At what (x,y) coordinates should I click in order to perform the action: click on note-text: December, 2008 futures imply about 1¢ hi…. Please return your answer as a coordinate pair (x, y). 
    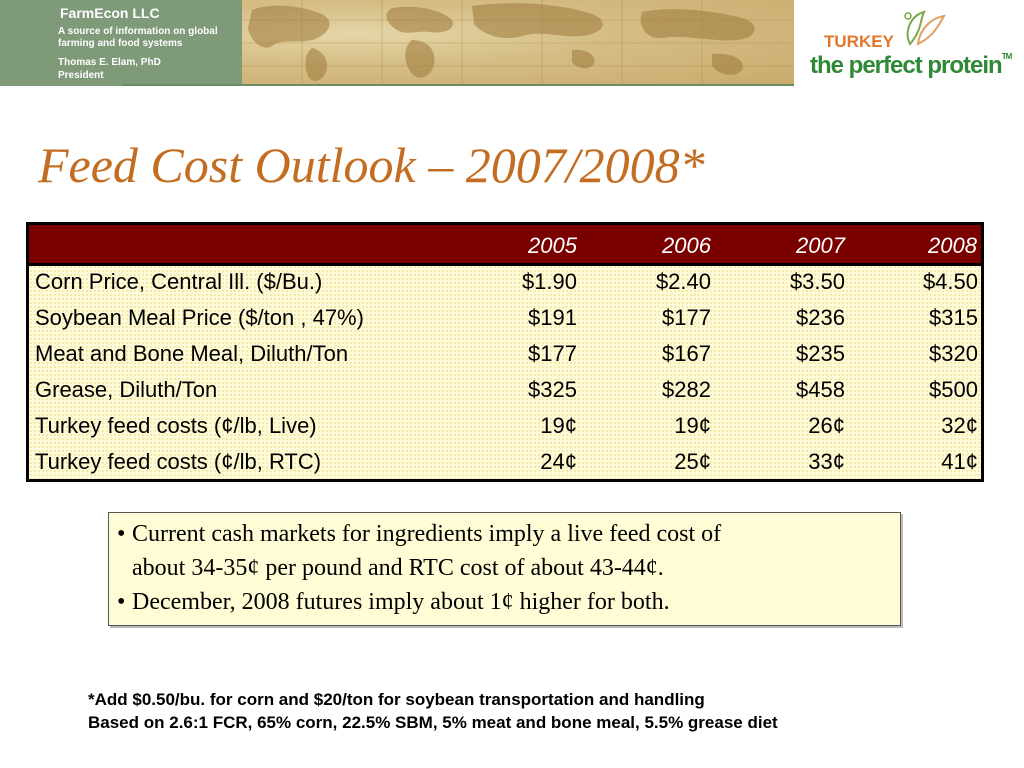
    Looking at the image, I should click on (401, 602).